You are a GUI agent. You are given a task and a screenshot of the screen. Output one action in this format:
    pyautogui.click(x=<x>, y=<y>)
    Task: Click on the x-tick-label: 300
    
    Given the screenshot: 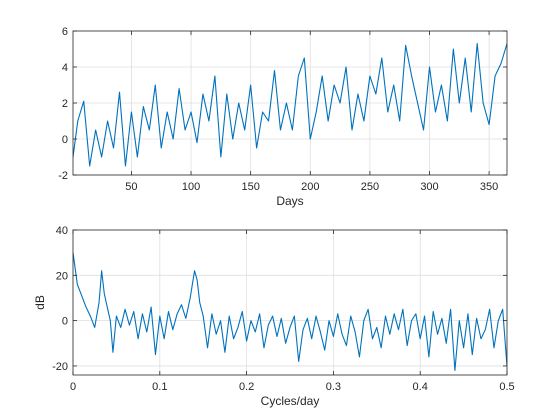 What is the action you would take?
    pyautogui.click(x=429, y=187)
    